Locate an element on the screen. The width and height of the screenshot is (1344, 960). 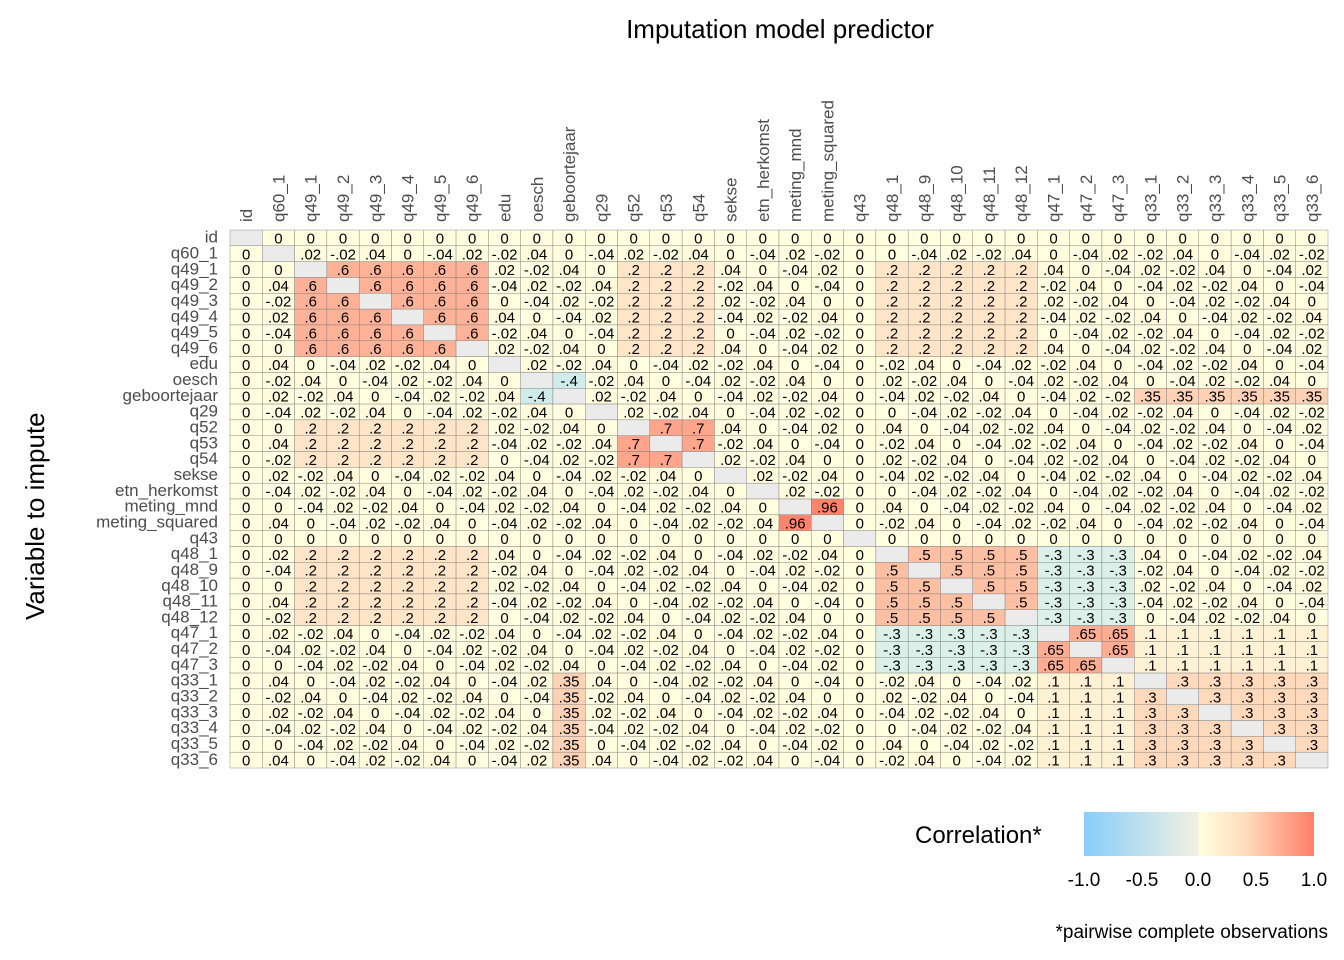
y-tick-label: q48_11 is located at coordinates (190, 601).